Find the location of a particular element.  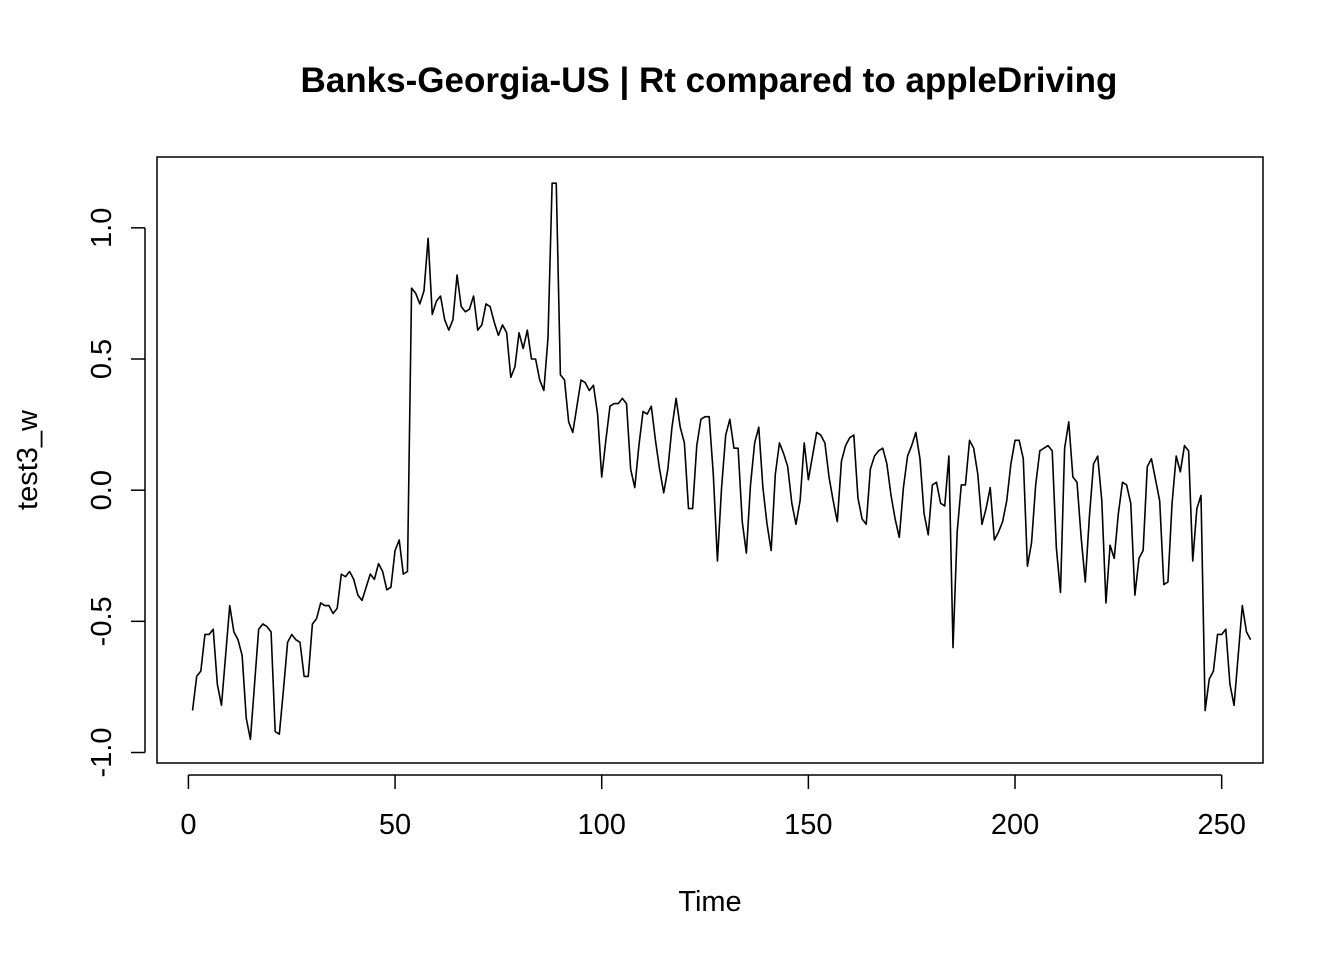

y-tick-label: -0.5 is located at coordinates (102, 621).